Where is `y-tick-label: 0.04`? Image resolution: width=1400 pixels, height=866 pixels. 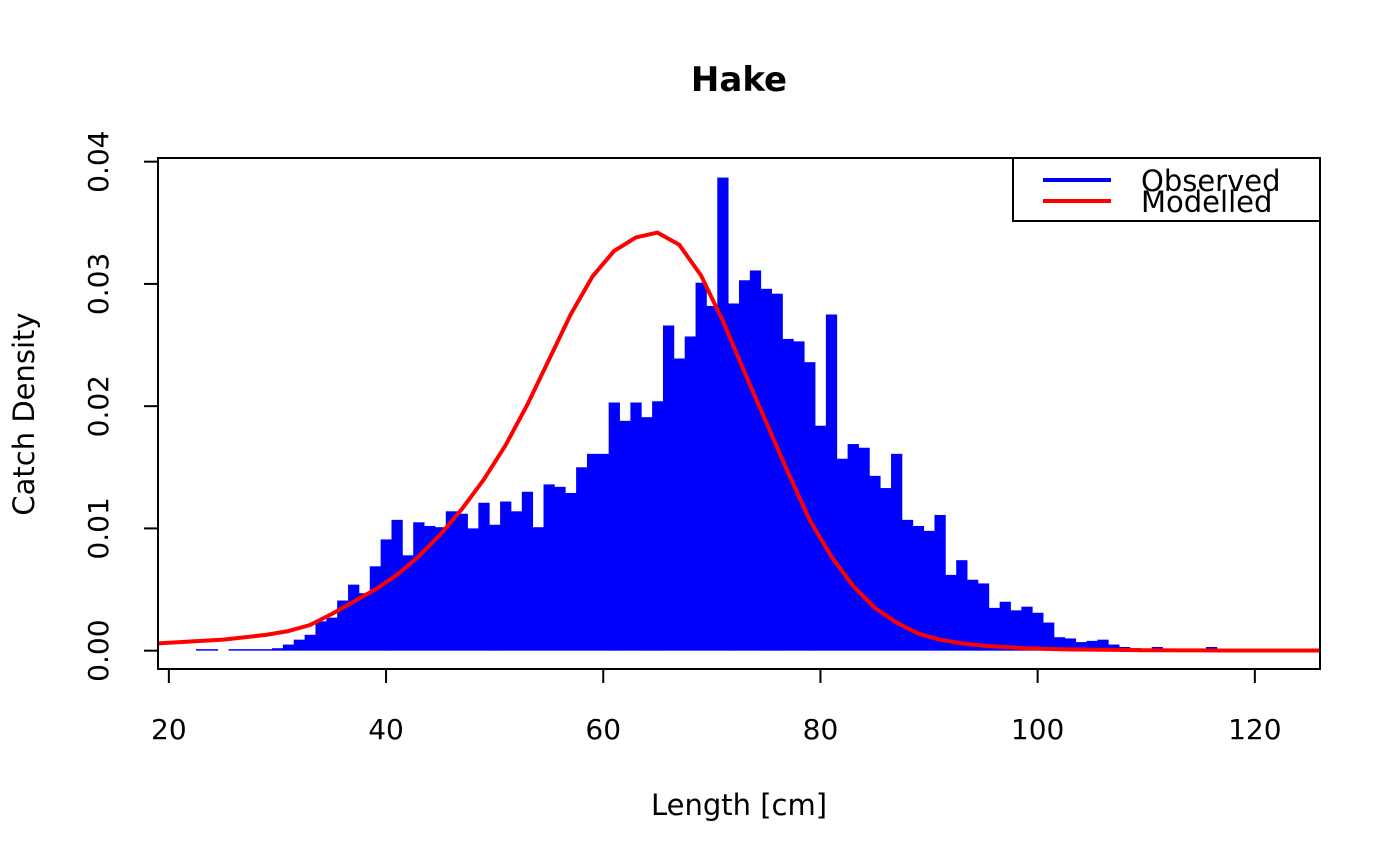
y-tick-label: 0.04 is located at coordinates (98, 161).